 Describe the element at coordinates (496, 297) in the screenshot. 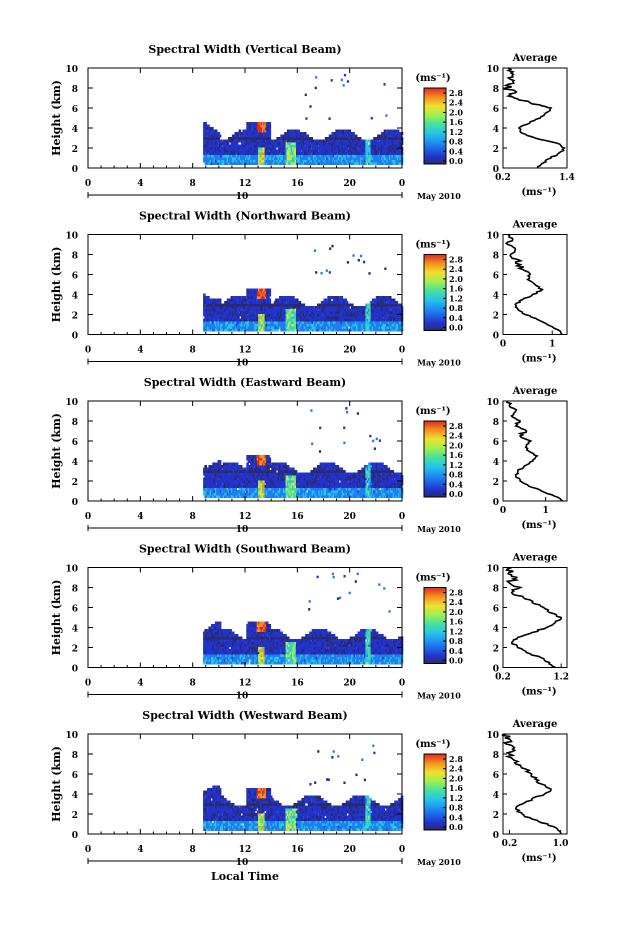

I see `avg-y-tick-label: 4` at that location.